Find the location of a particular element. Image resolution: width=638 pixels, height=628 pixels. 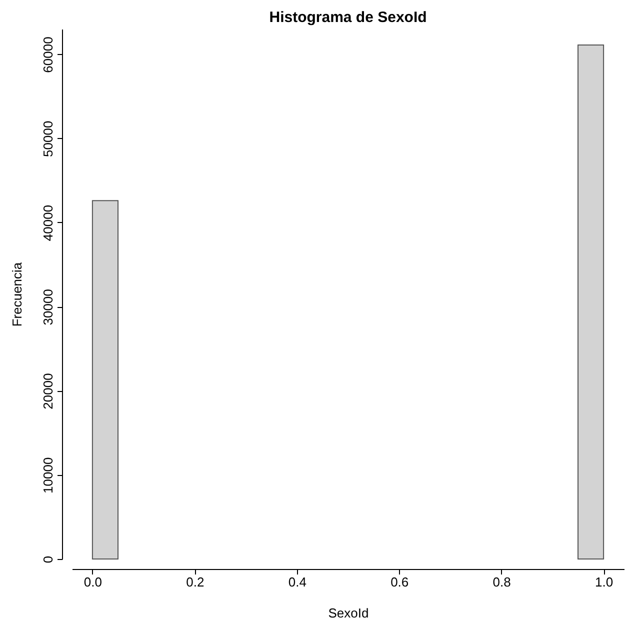

y-tick-label: 10000 is located at coordinates (48, 475).